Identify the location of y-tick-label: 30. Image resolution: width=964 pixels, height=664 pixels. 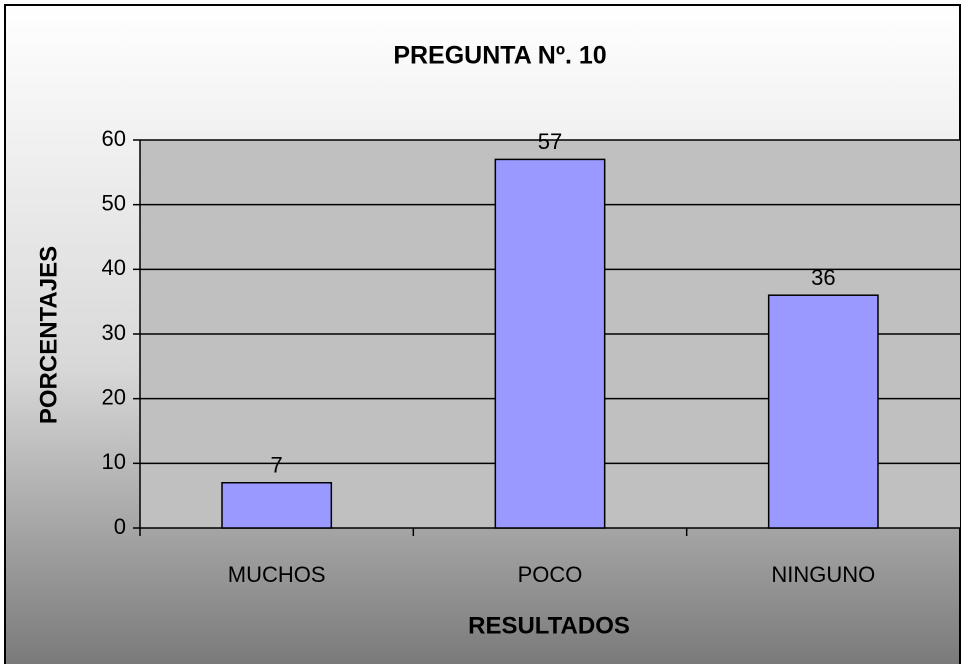
(114, 332).